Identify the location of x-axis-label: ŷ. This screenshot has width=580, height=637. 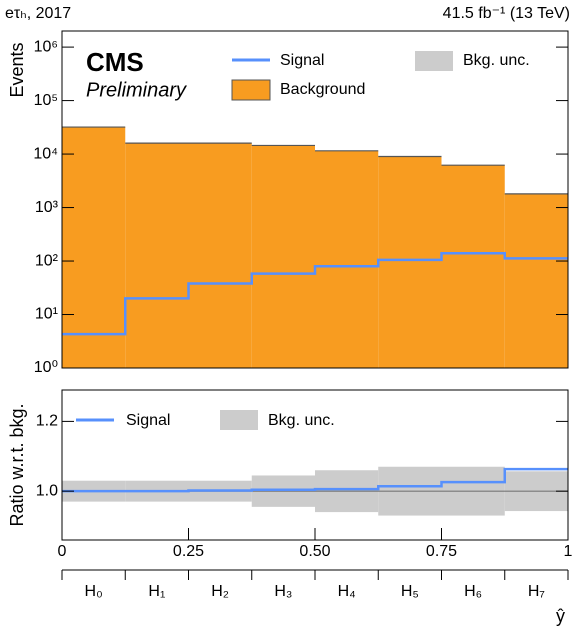
(560, 616).